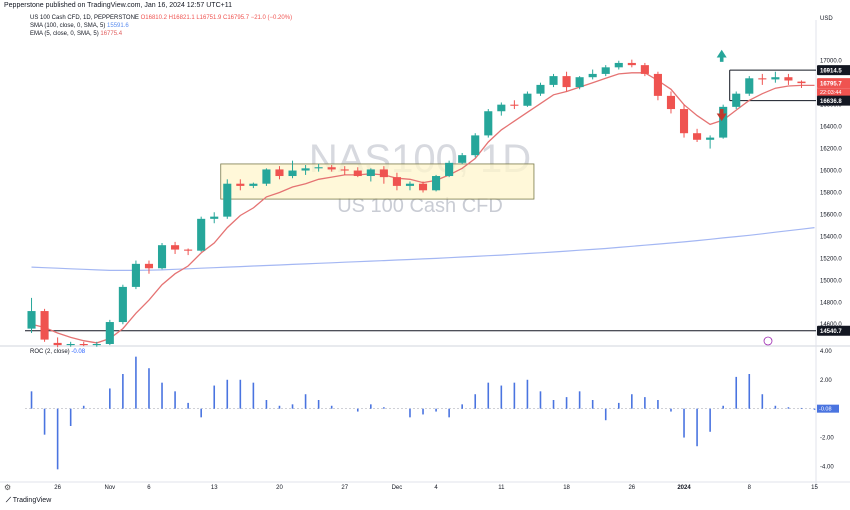 The image size is (850, 510). I want to click on time-tick-label: 2024, so click(684, 488).